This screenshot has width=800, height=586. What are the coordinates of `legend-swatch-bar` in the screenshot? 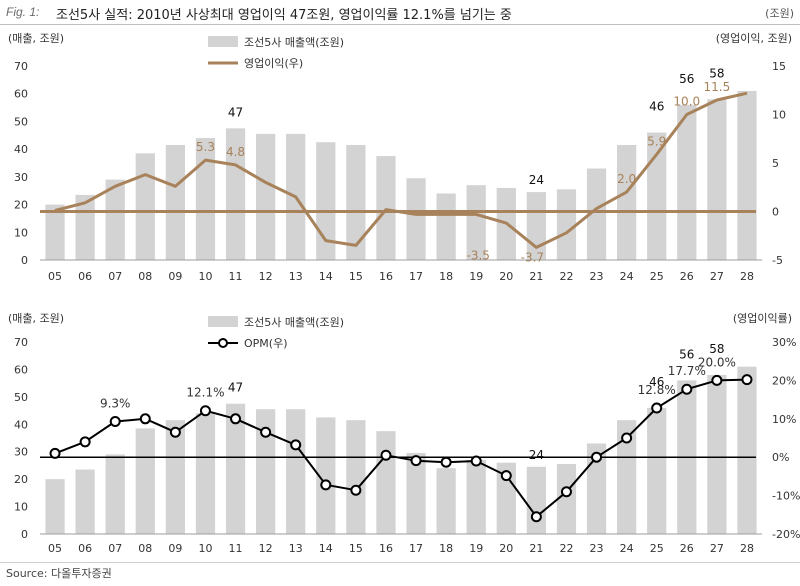 It's located at (223, 41).